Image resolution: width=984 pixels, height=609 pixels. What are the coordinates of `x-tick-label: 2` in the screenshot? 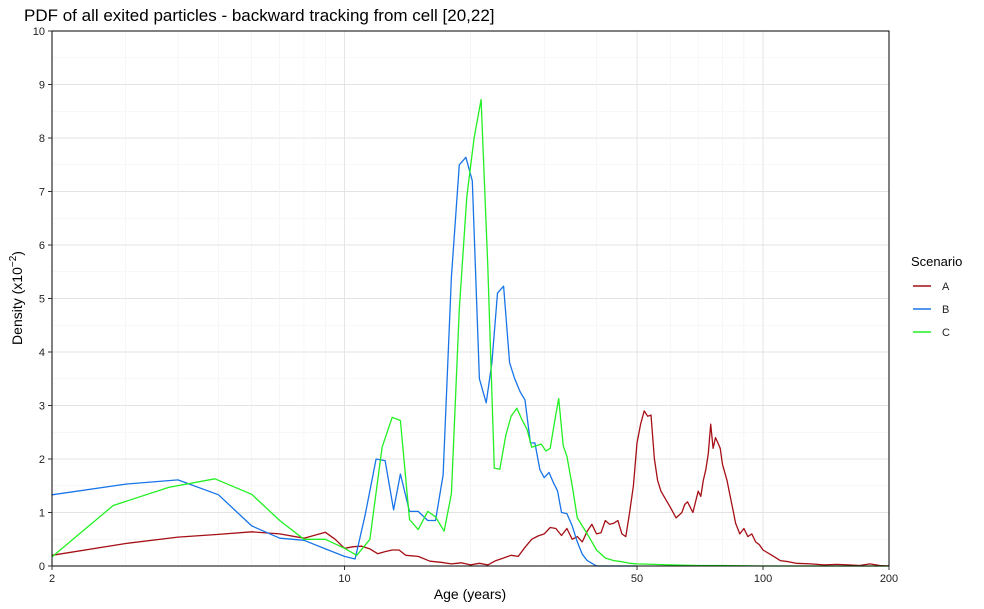 It's located at (52, 579).